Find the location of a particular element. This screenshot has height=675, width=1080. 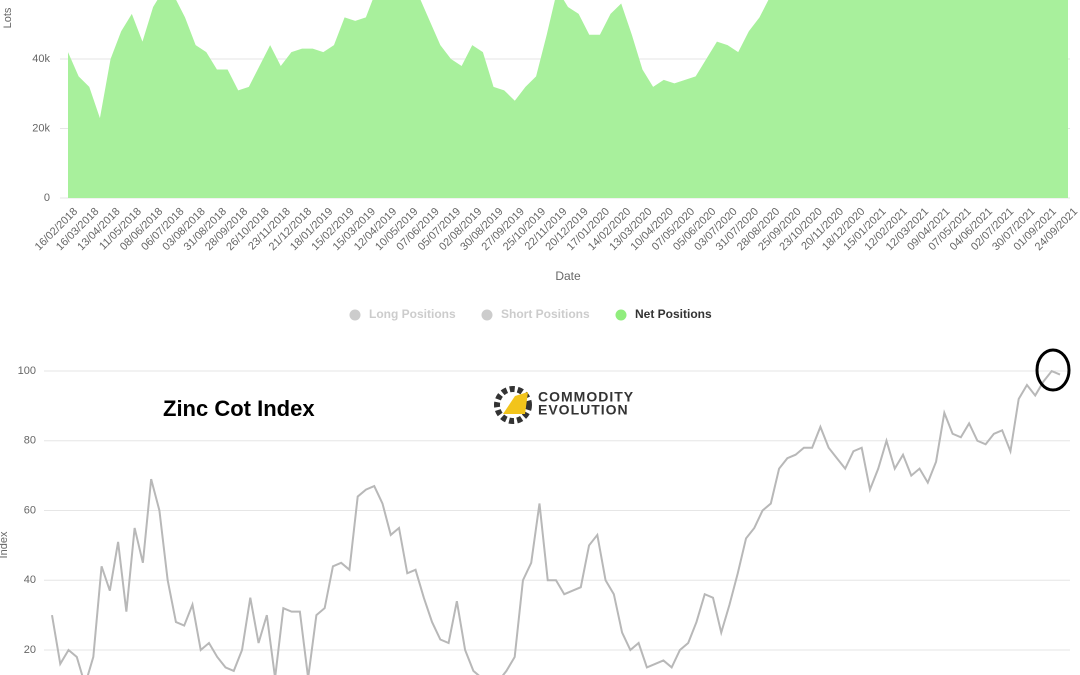

y-tick-label: 100 is located at coordinates (27, 371).